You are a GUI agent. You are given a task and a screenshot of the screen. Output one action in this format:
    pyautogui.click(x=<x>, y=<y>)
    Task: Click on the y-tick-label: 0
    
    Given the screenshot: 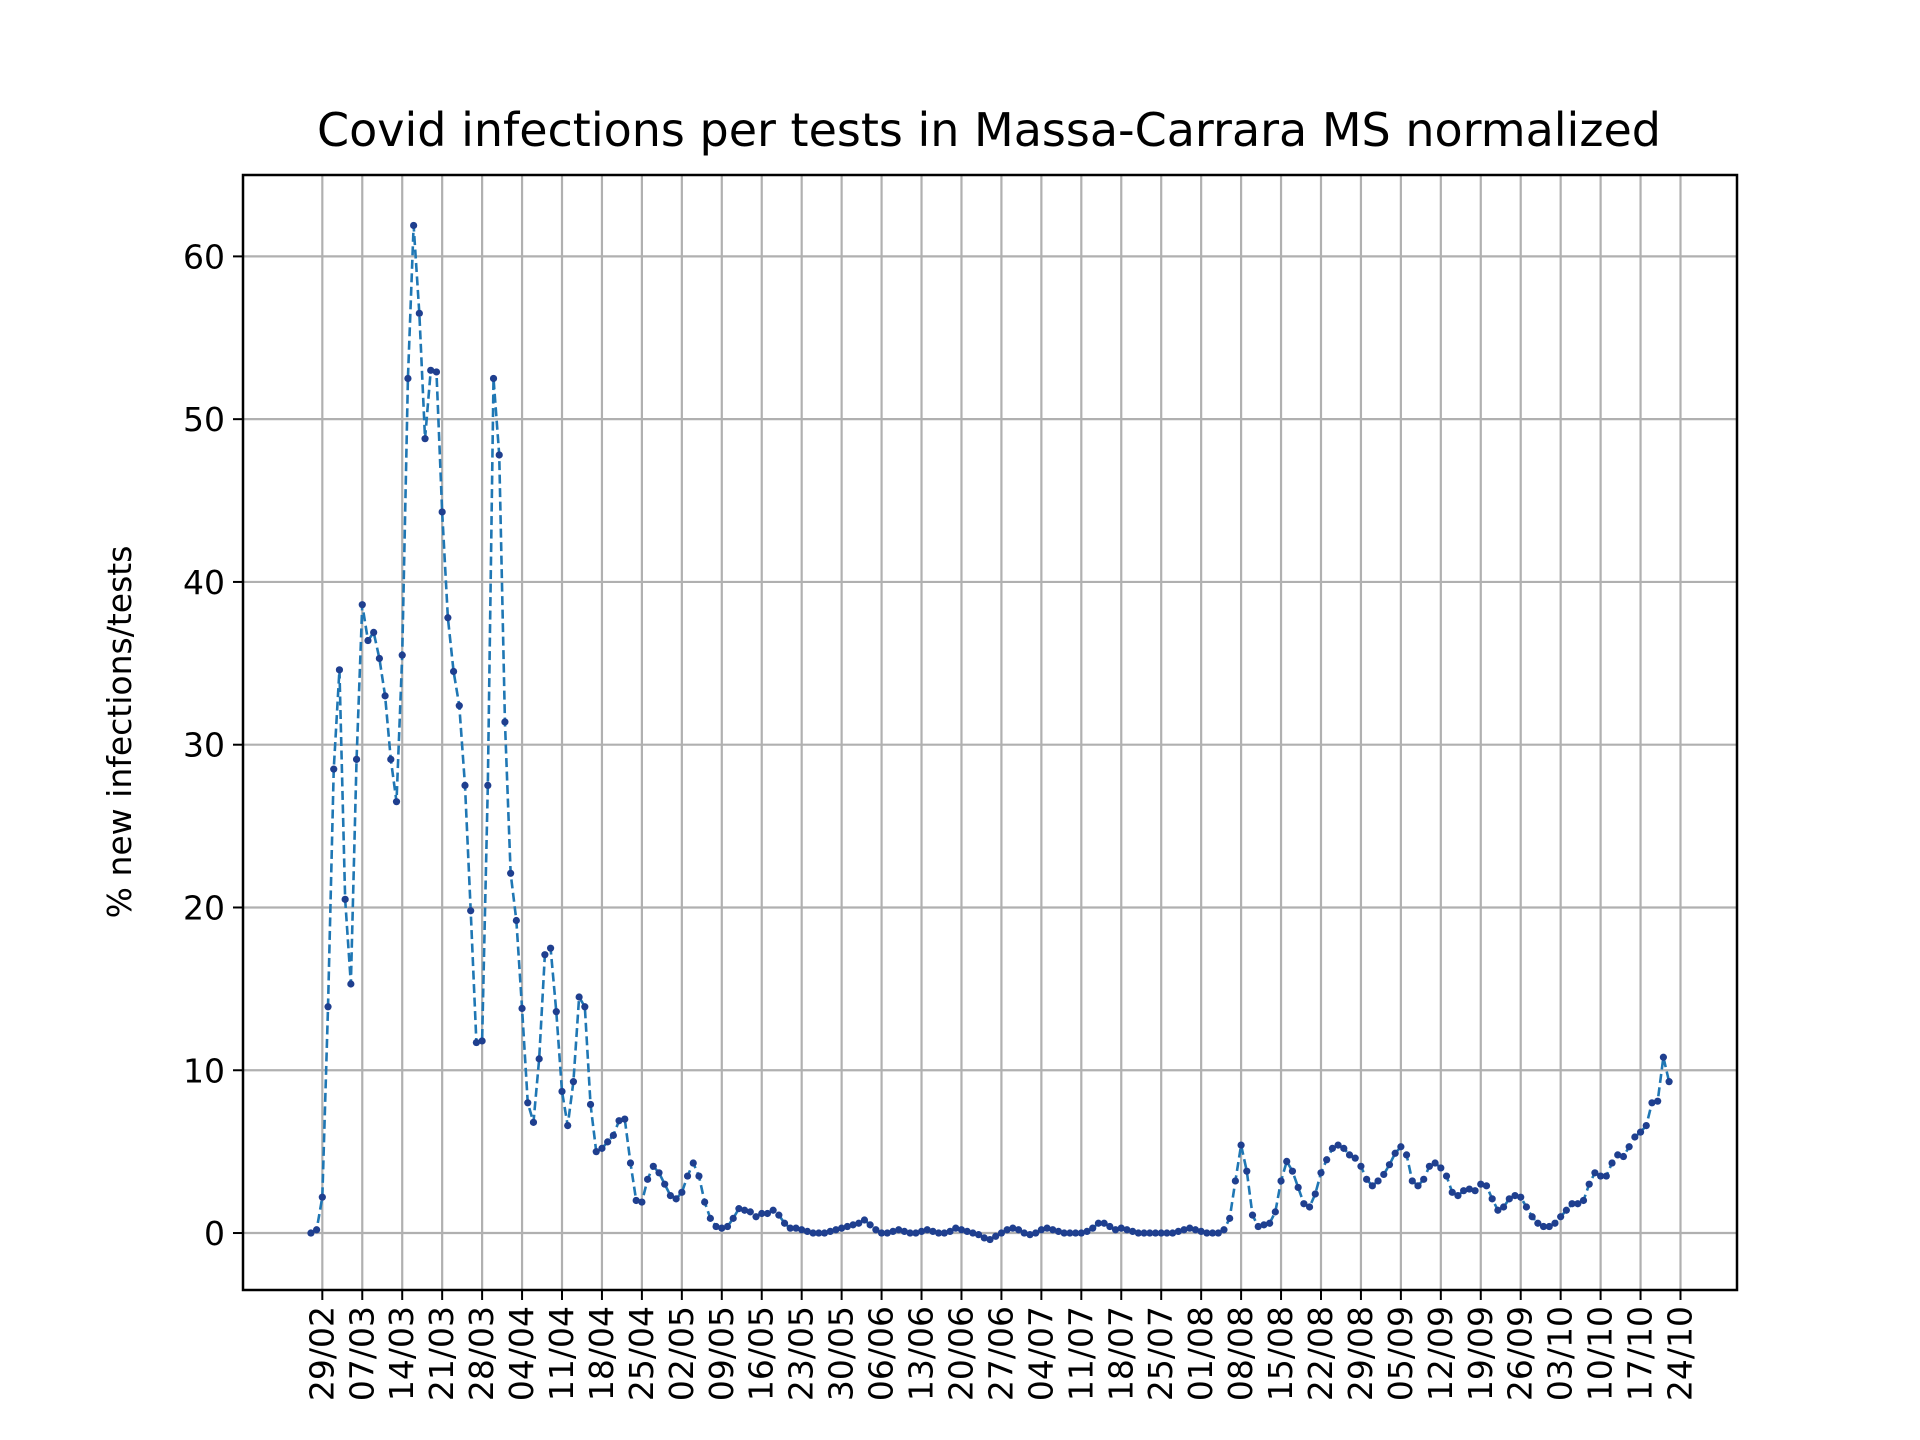 What is the action you would take?
    pyautogui.click(x=214, y=1233)
    